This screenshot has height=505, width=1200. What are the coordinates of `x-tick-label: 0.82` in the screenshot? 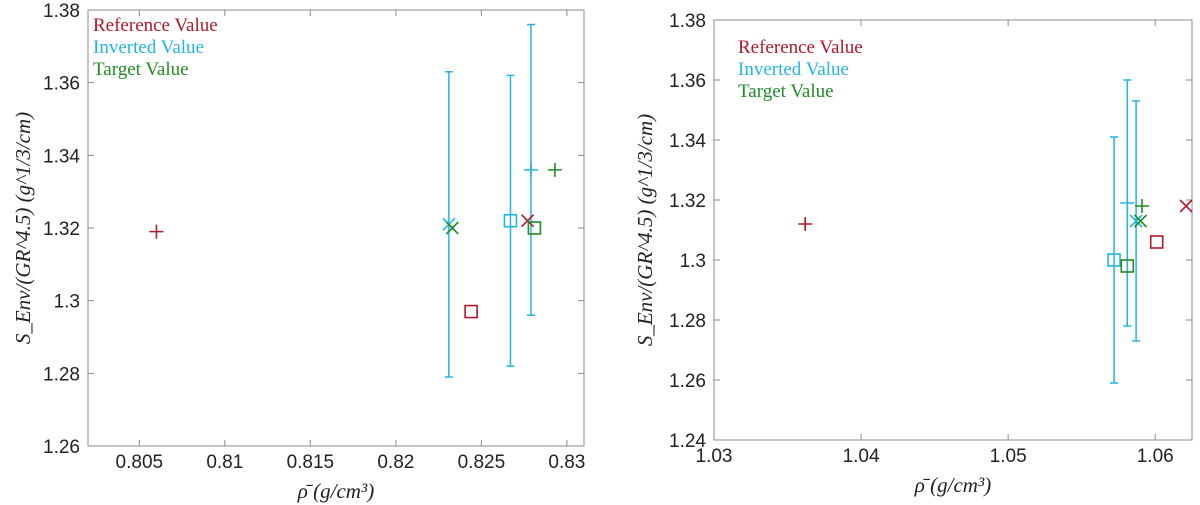 It's located at (395, 462).